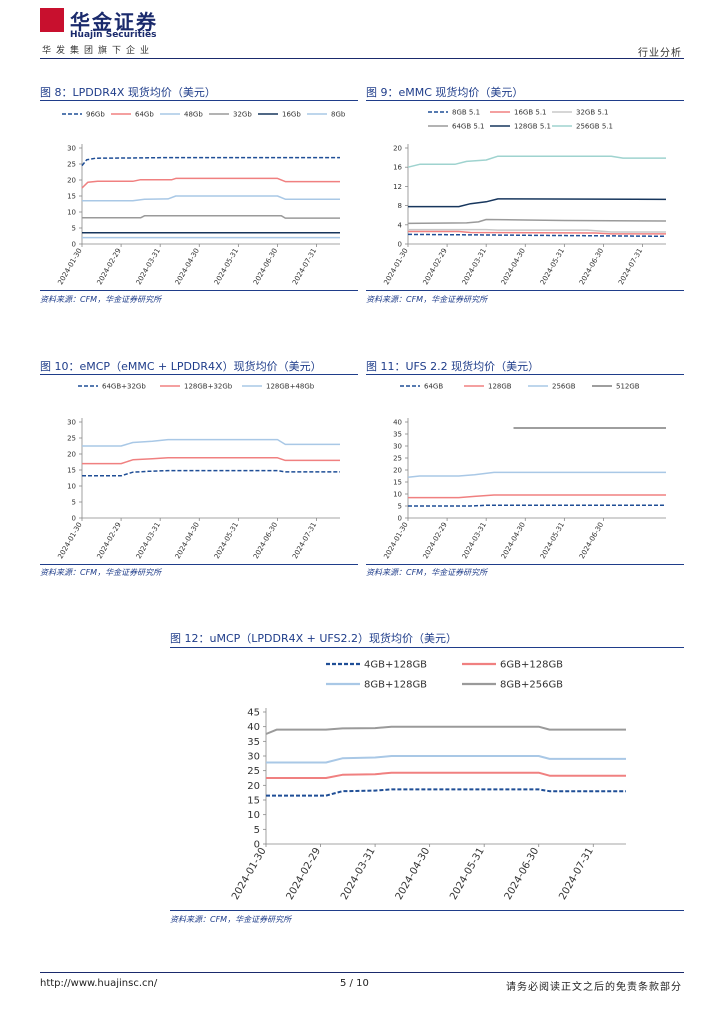 This screenshot has height=1024, width=724. I want to click on page-header: 华金证券 Huajin Securities 华发集团旗下企业 行业分析, so click(362, 31).